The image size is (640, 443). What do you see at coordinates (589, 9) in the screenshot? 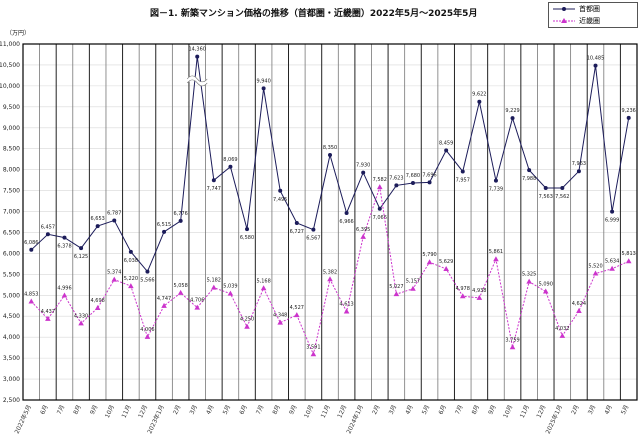
I see `legend-label: 首都圏` at bounding box center [589, 9].